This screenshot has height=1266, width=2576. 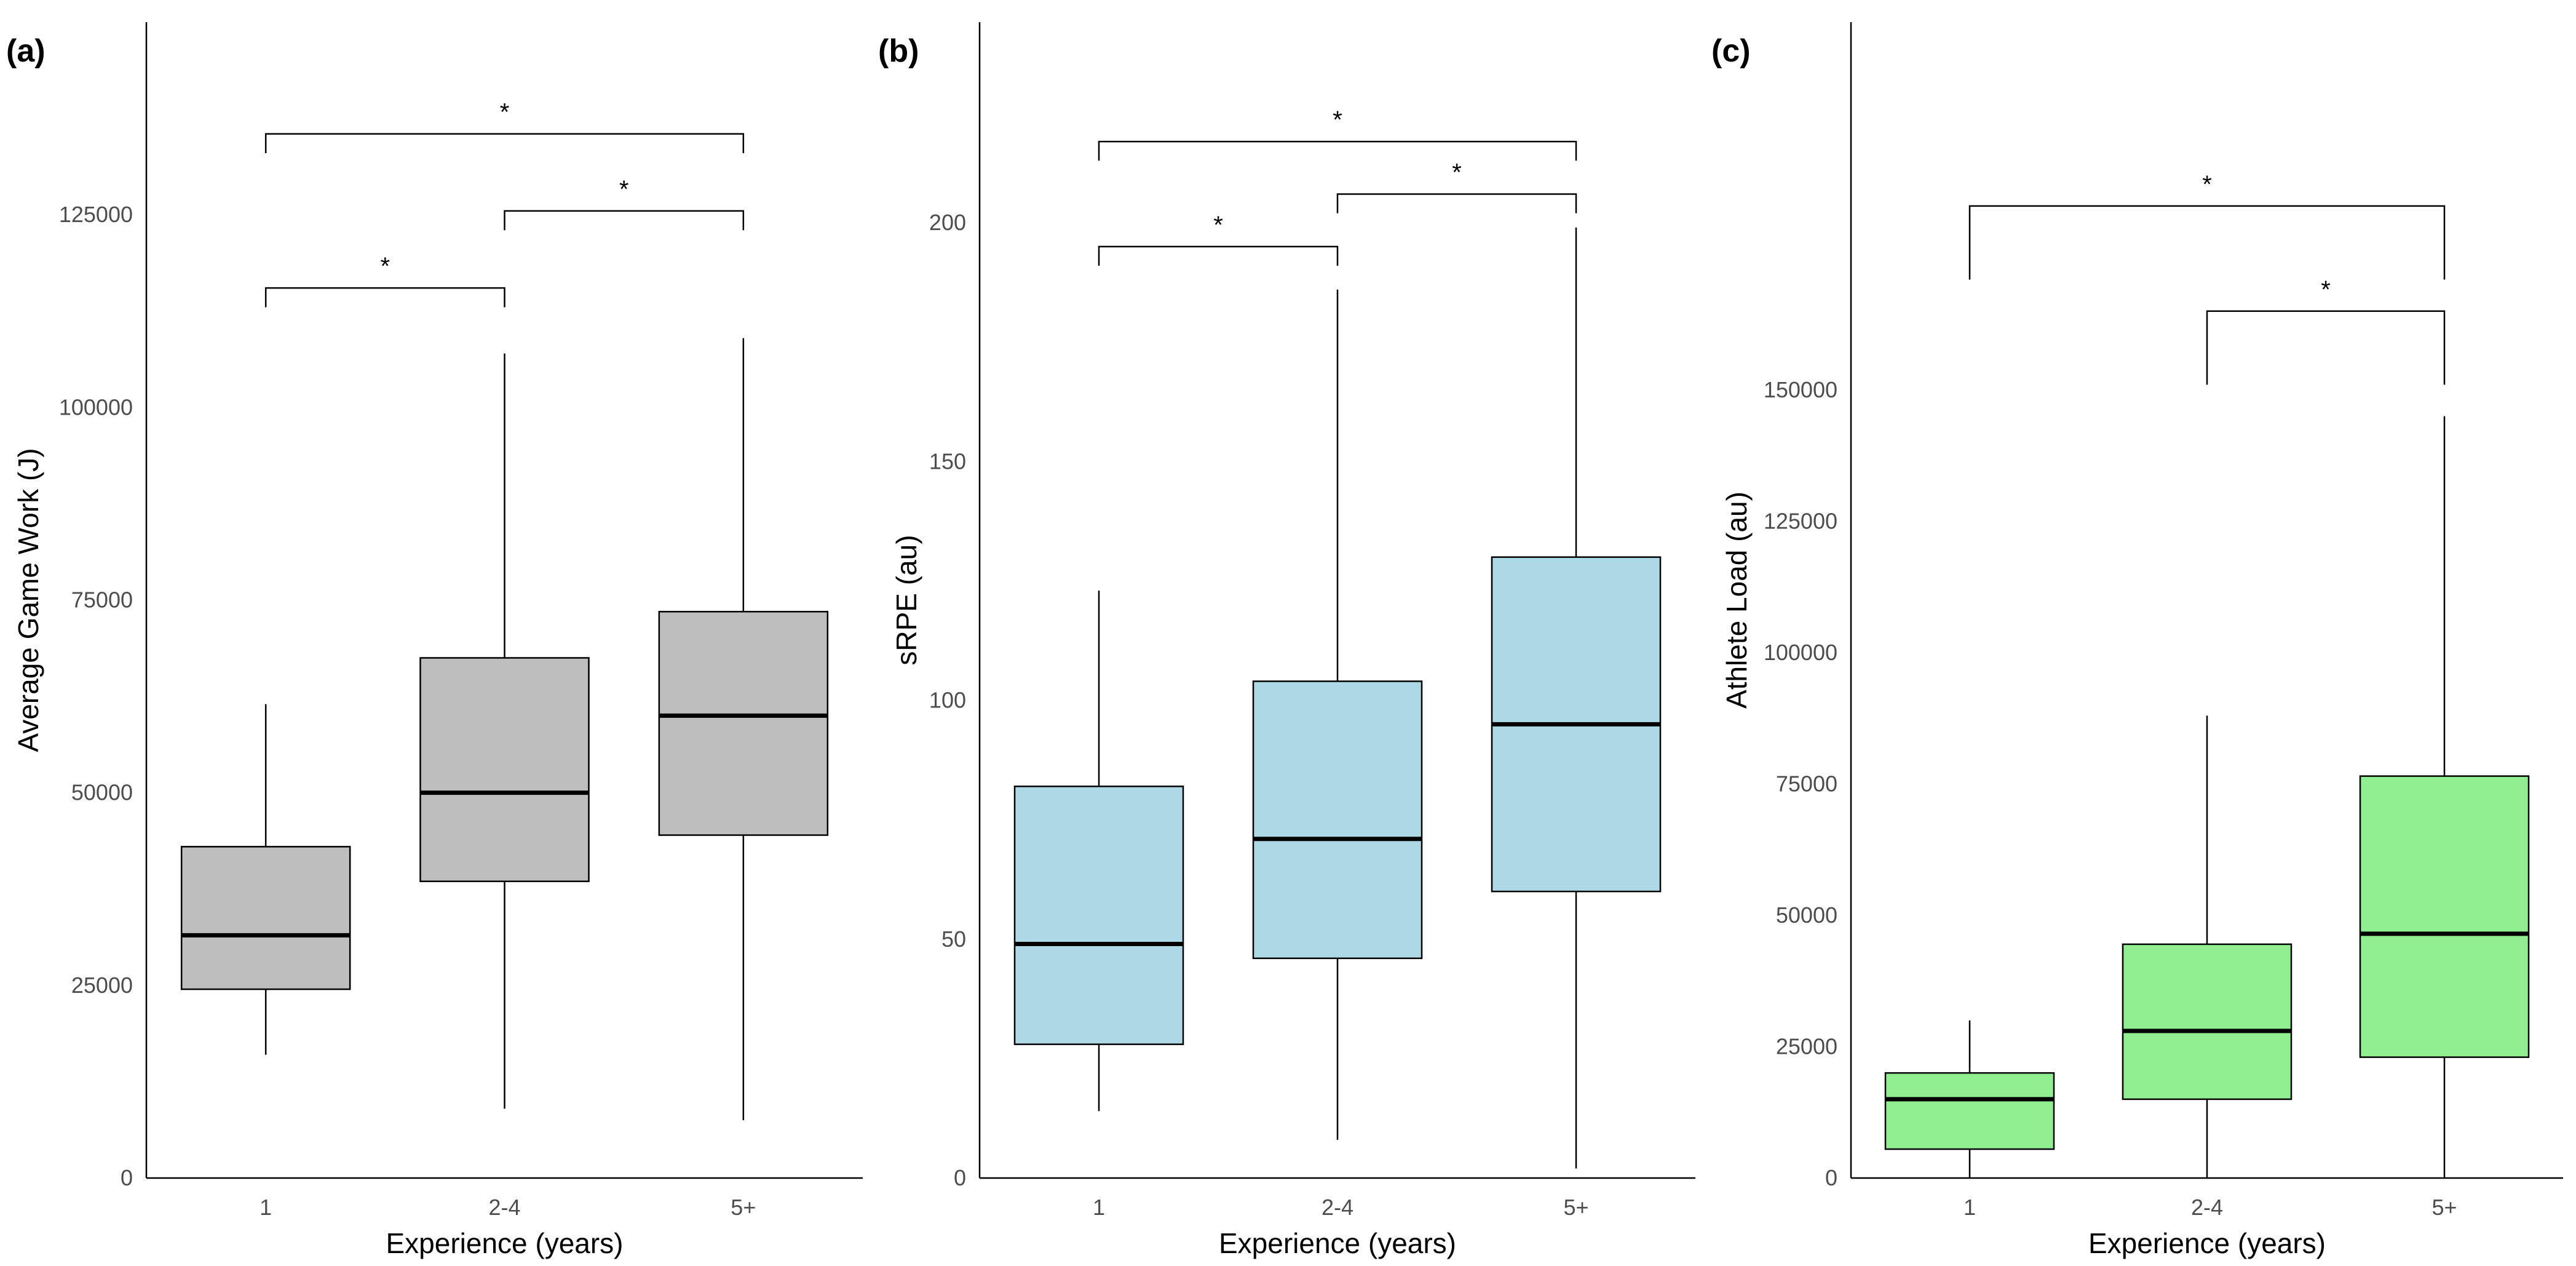 I want to click on y-axis-title: Athlete Load (au), so click(x=1737, y=600).